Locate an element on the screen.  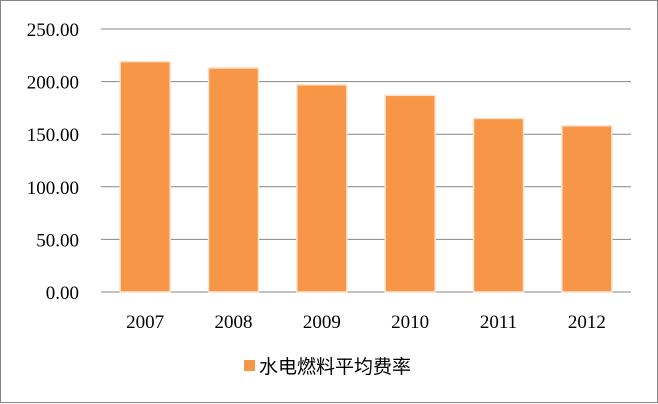
y-tick-label: 150.00 is located at coordinates (53, 135).